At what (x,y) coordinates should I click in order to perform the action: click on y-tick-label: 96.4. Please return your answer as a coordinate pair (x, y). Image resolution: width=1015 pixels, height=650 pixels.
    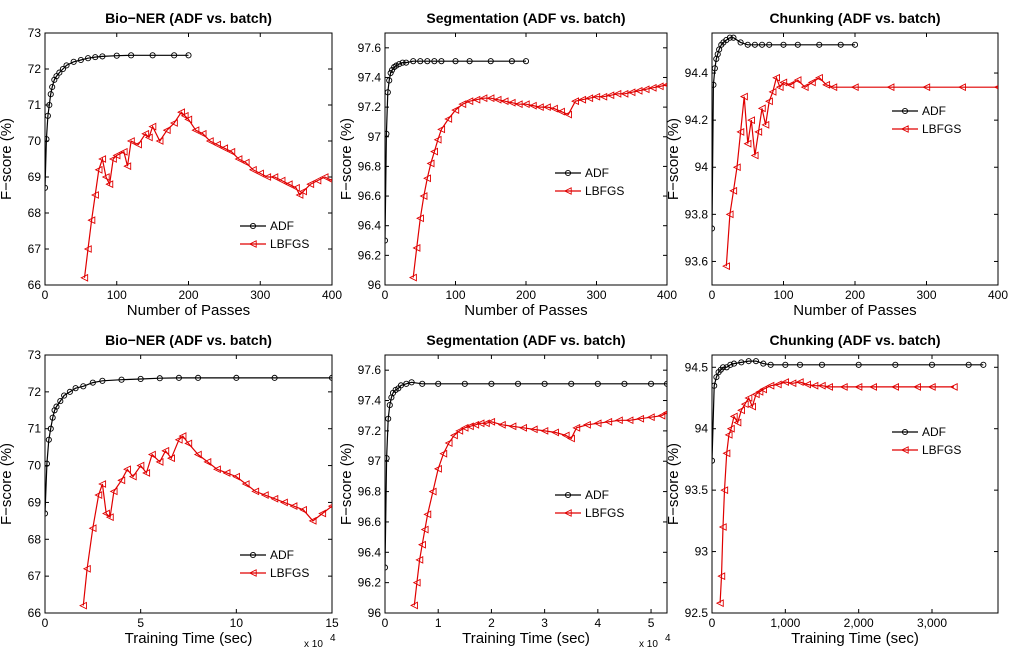
    Looking at the image, I should click on (370, 226).